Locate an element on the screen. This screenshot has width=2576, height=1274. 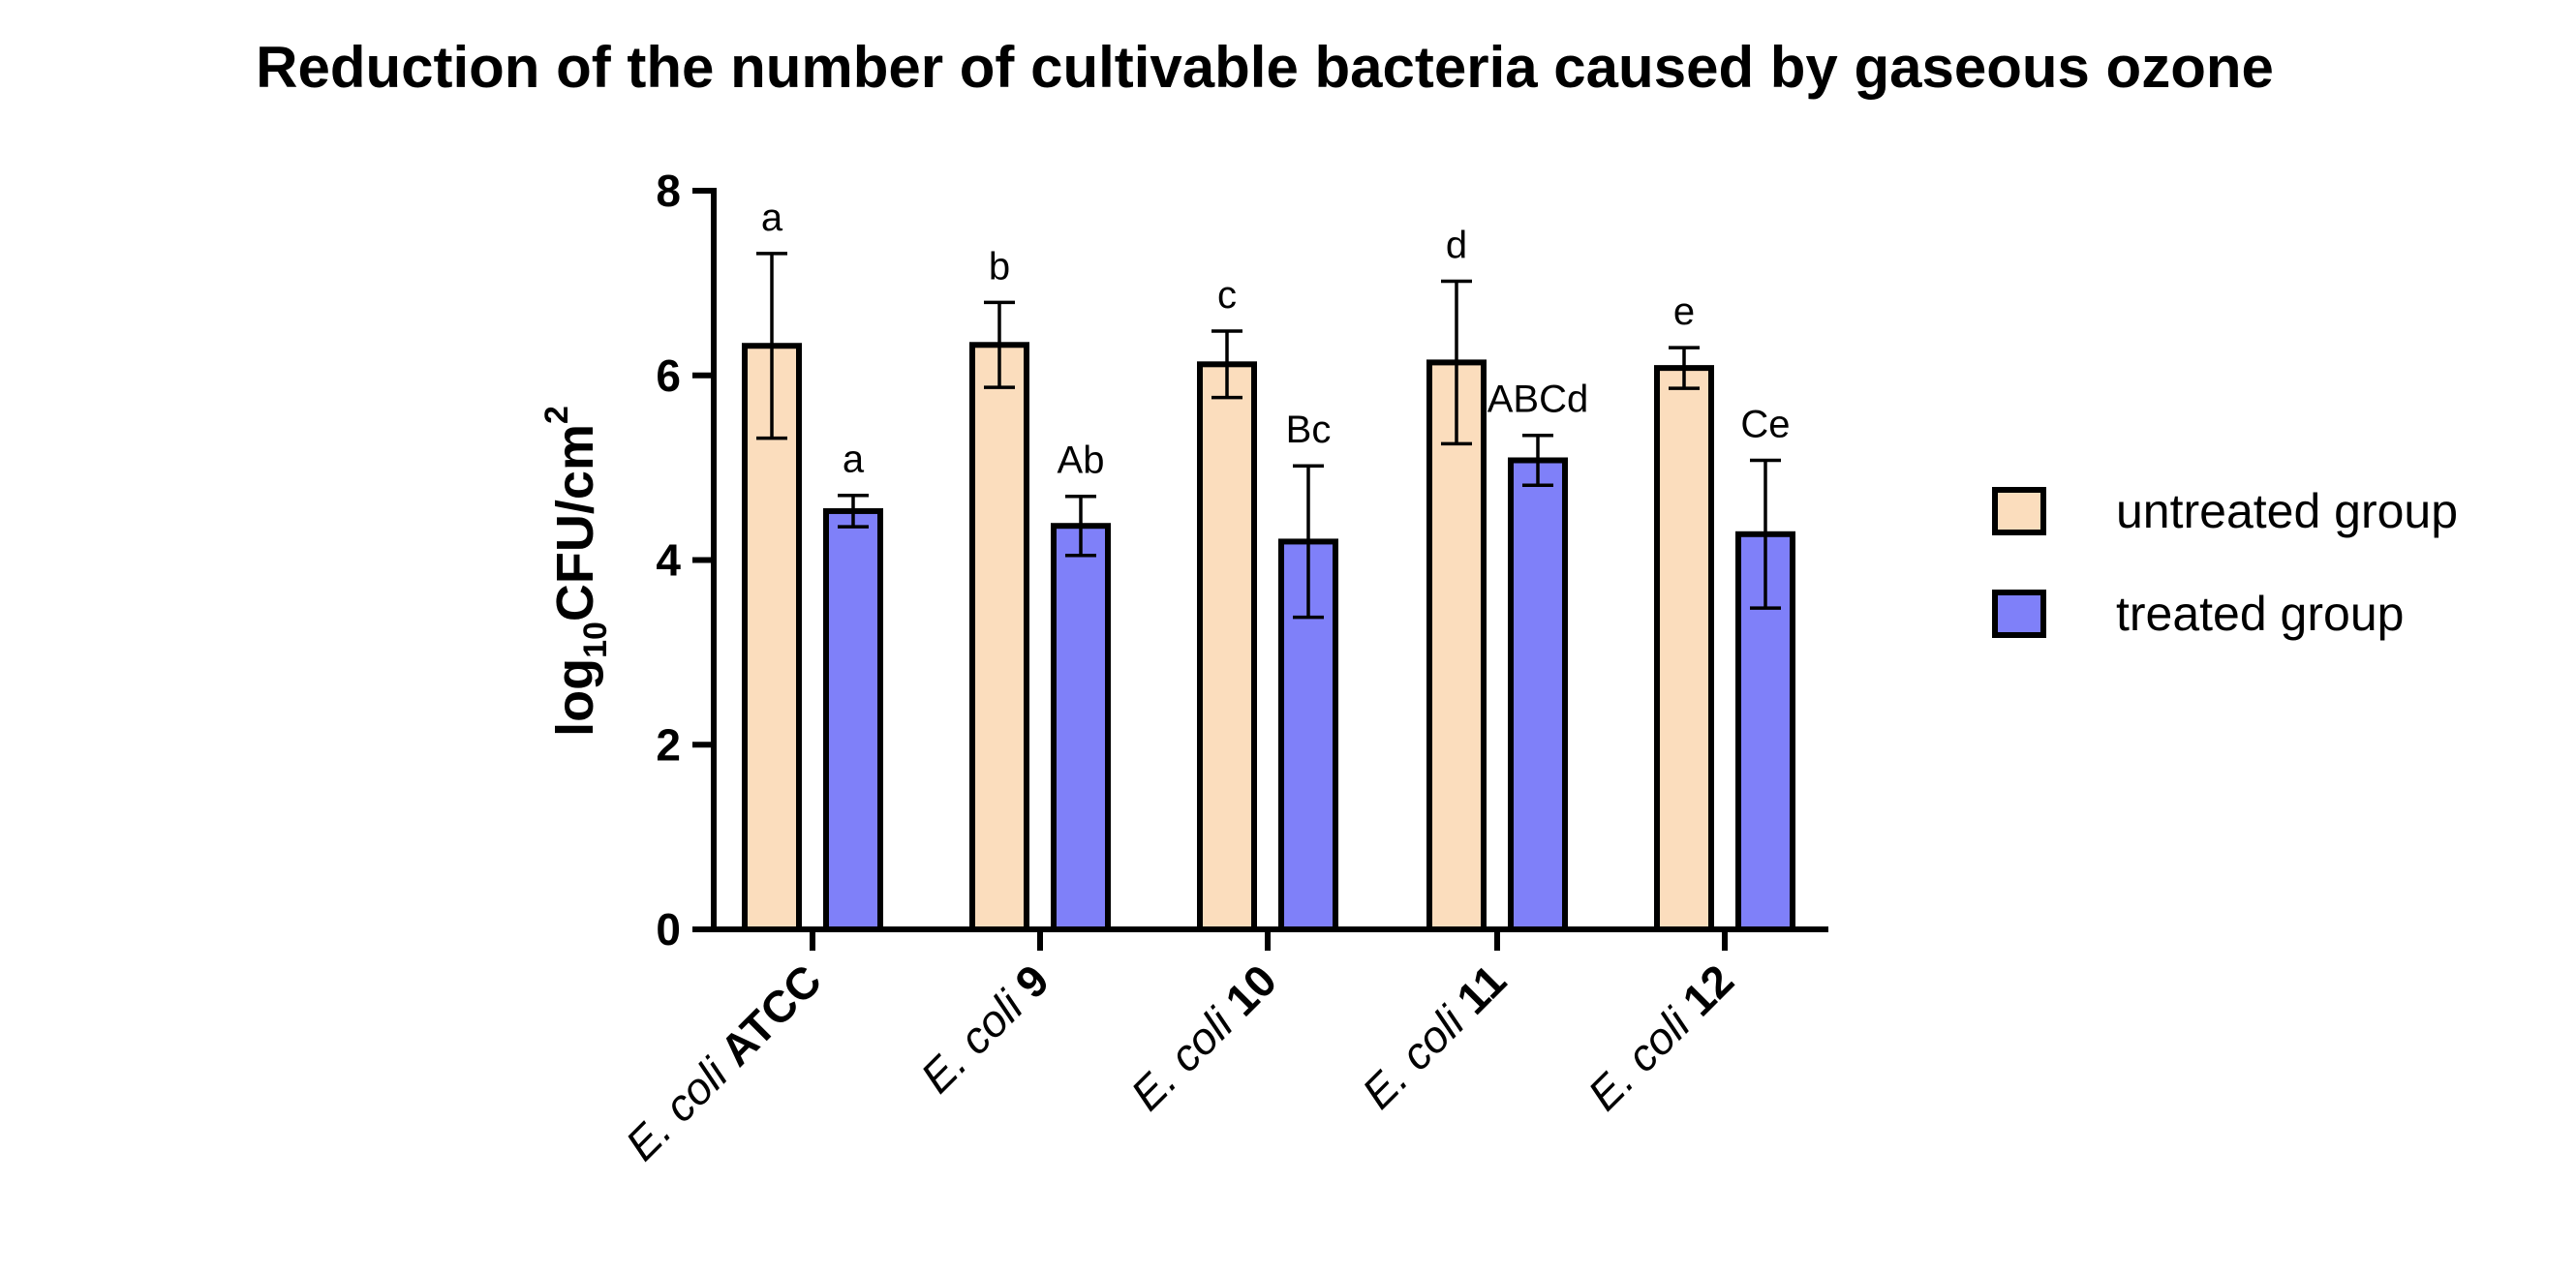
y-tick-label: 2 is located at coordinates (668, 744).